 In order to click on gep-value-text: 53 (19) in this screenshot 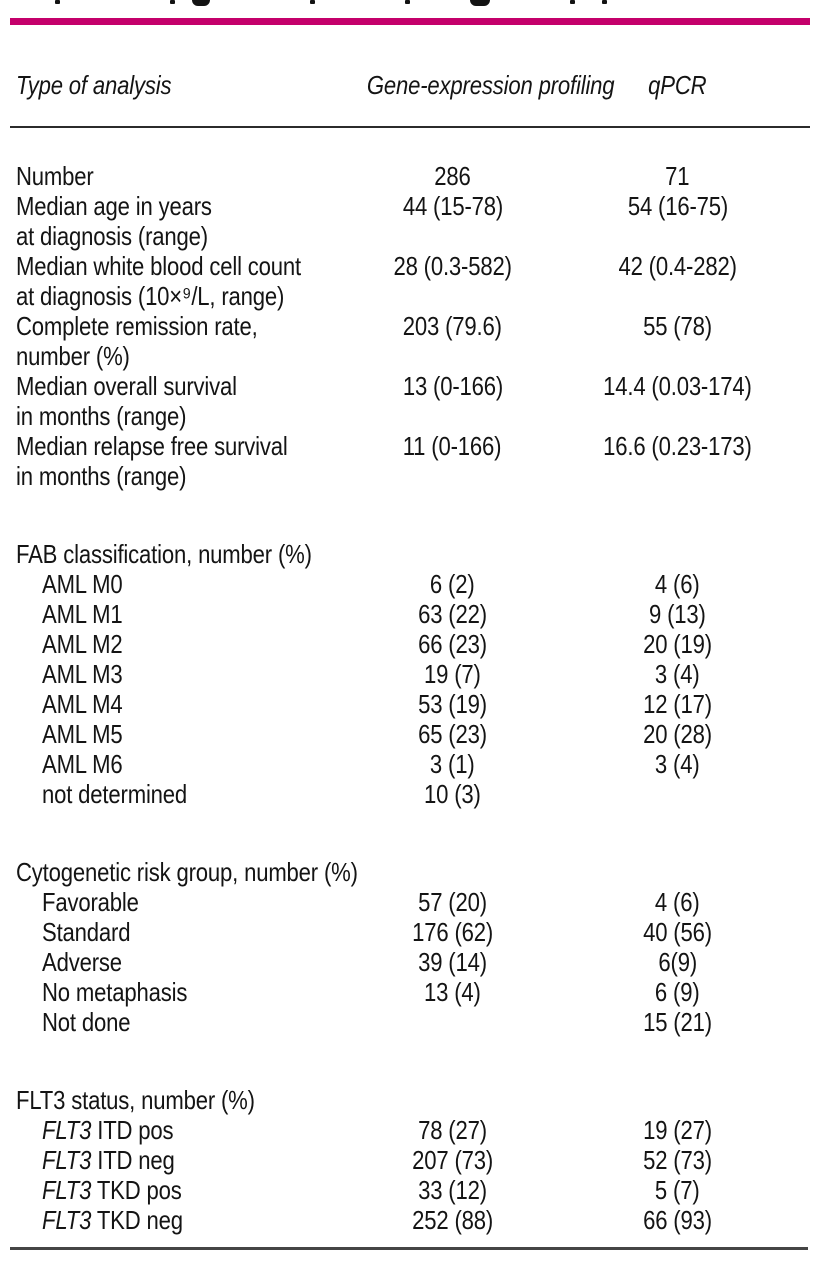, I will do `click(452, 704)`.